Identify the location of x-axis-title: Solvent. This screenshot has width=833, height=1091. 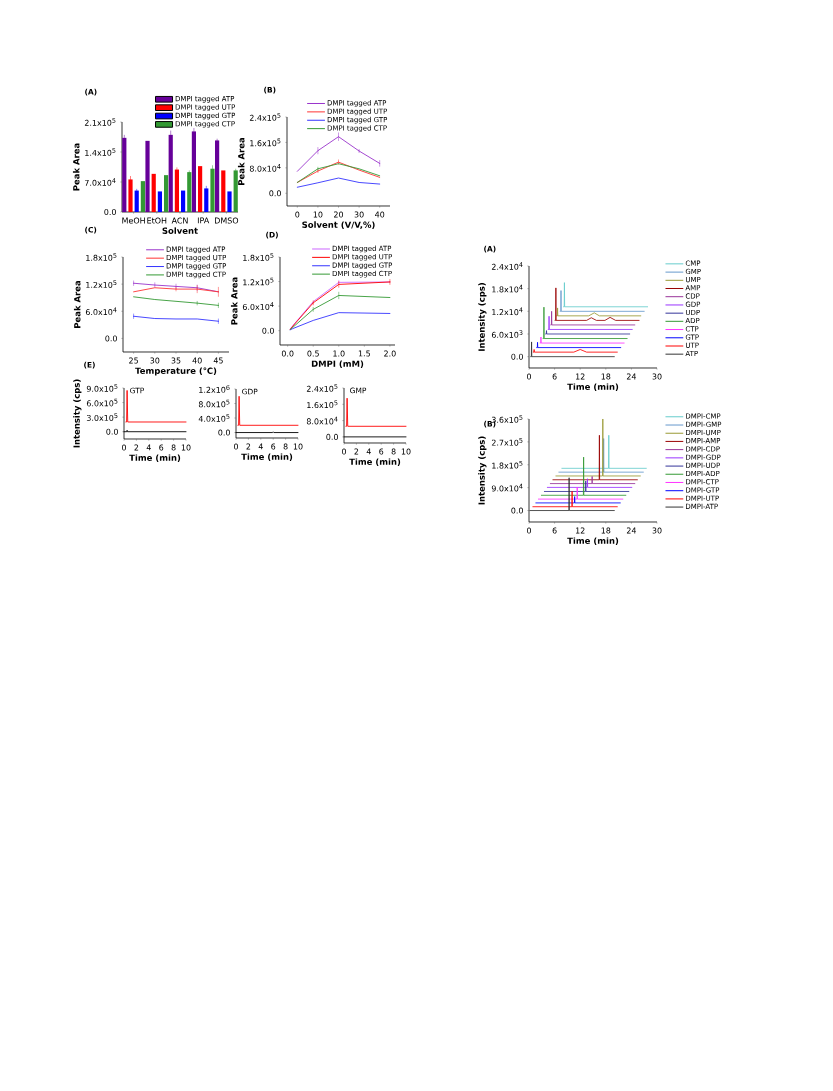
(180, 230).